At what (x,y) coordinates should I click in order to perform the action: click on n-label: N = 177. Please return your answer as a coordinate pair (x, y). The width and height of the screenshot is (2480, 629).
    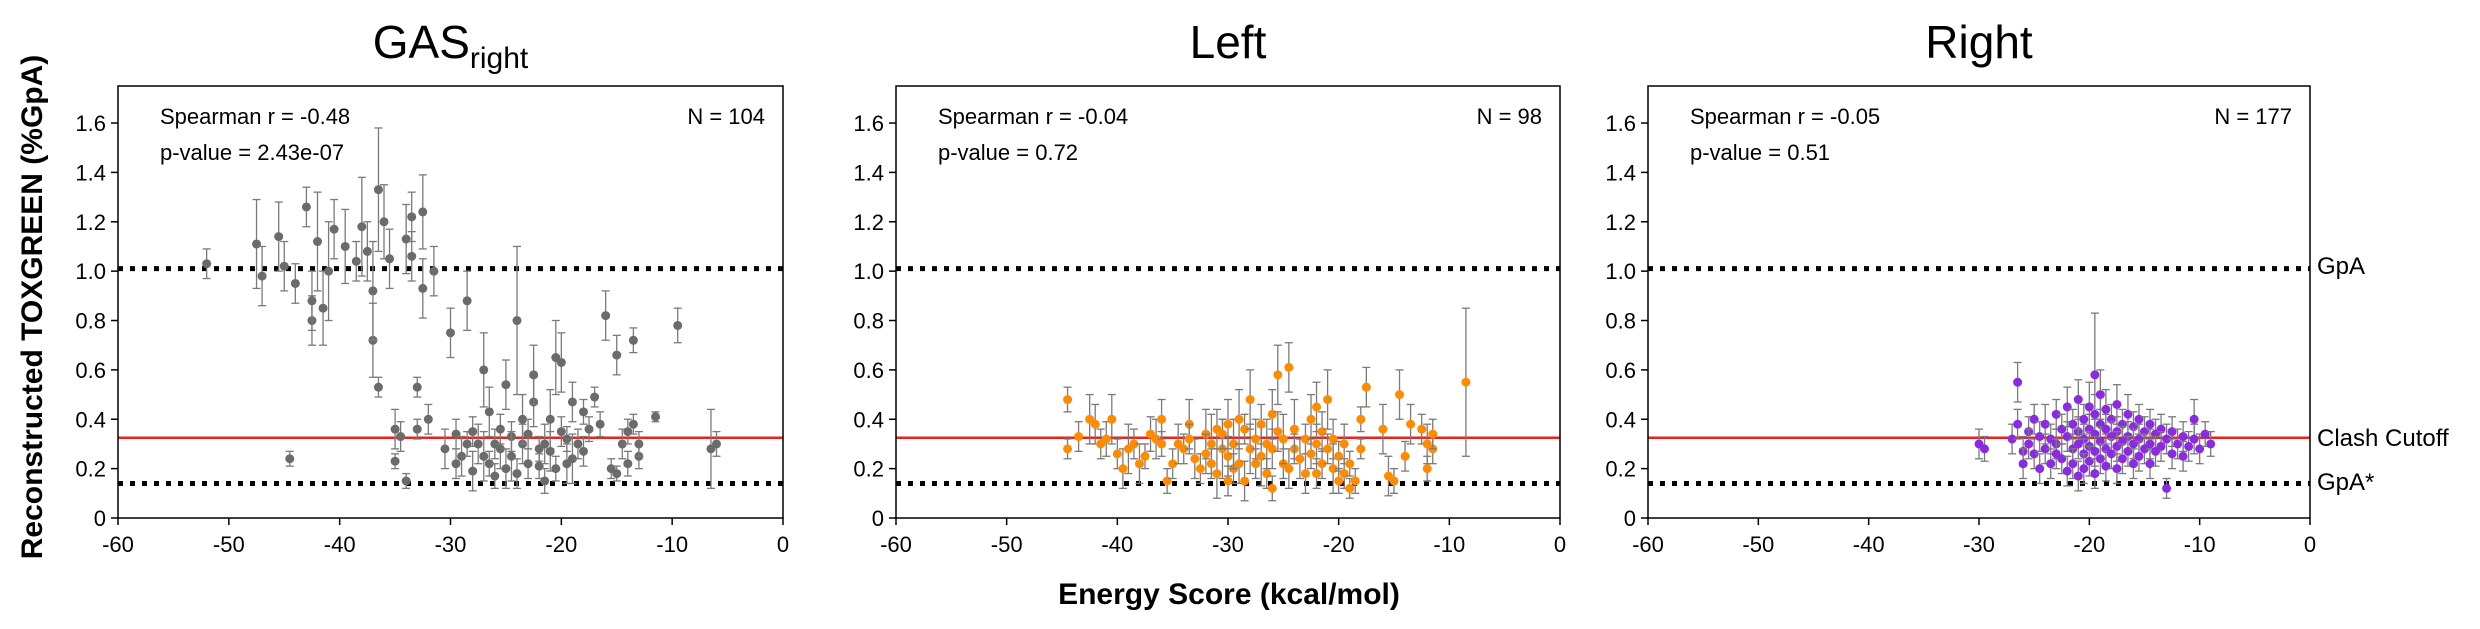
    Looking at the image, I should click on (2253, 116).